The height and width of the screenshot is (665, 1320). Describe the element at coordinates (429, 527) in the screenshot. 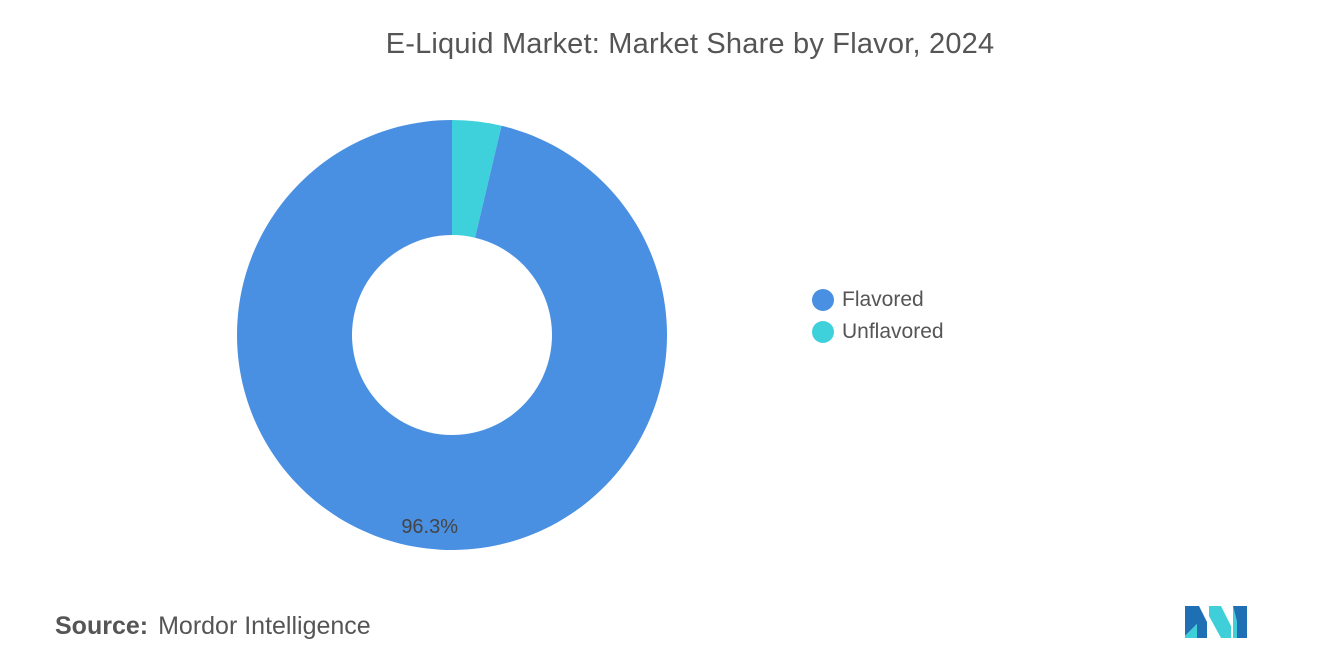

I see `data-label-flavored: 96.3%` at that location.